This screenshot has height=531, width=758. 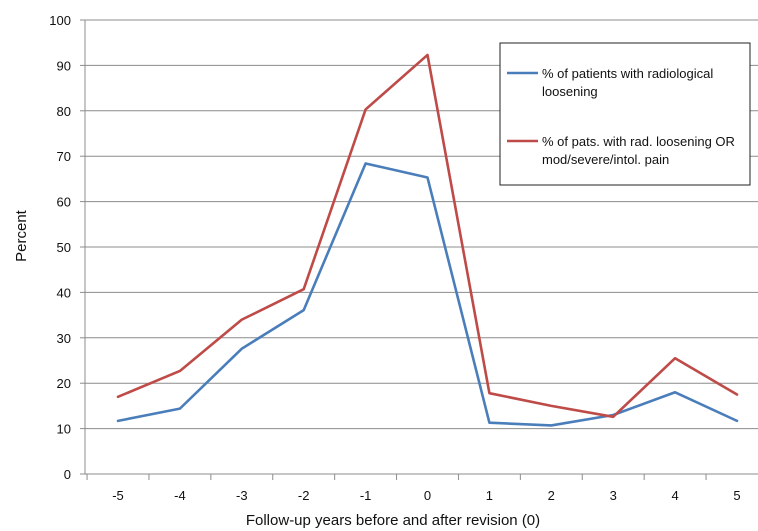 I want to click on x-tick-label: 2, so click(x=551, y=495).